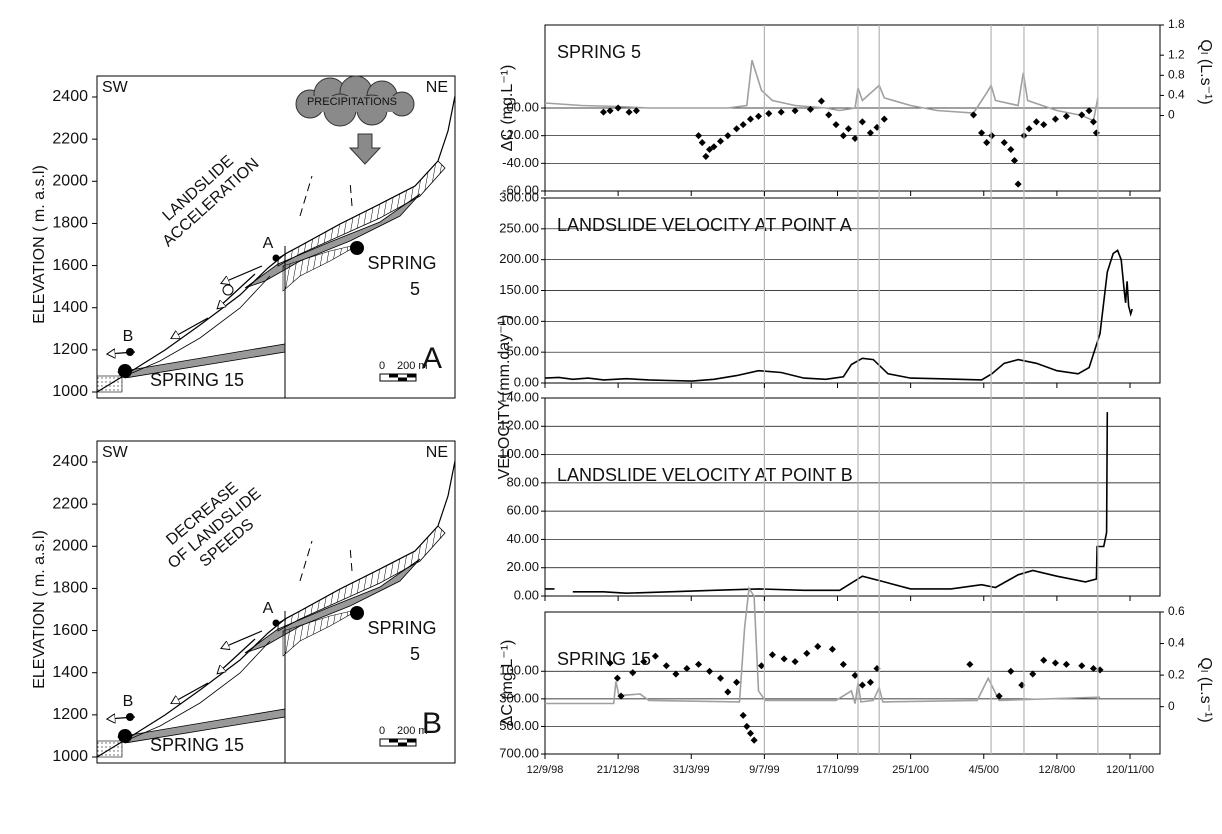  What do you see at coordinates (39, 244) in the screenshot?
I see `y-axis-label: ELEVATION ( m. a.s.l)` at bounding box center [39, 244].